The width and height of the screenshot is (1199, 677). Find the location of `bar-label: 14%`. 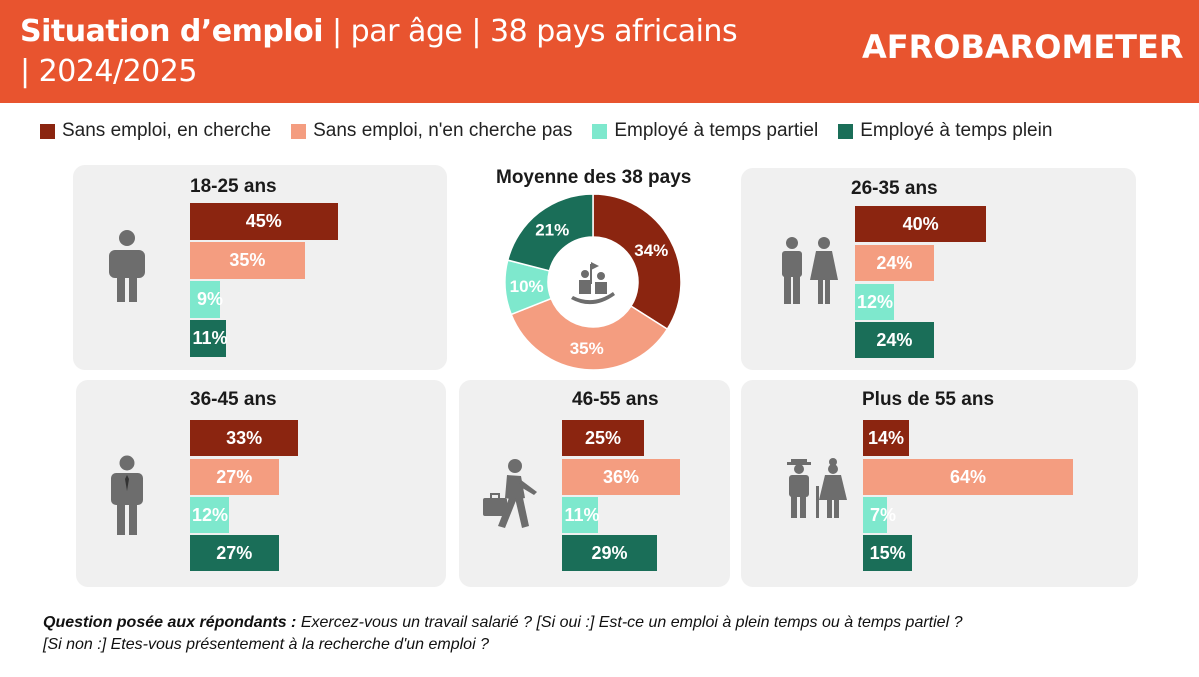

bar-label: 14% is located at coordinates (885, 438).